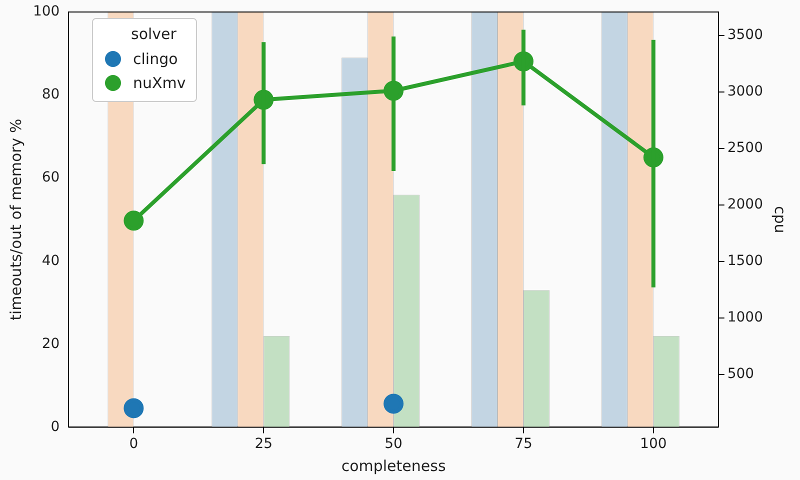 The image size is (800, 480). I want to click on y-tick-label: 0, so click(55, 426).